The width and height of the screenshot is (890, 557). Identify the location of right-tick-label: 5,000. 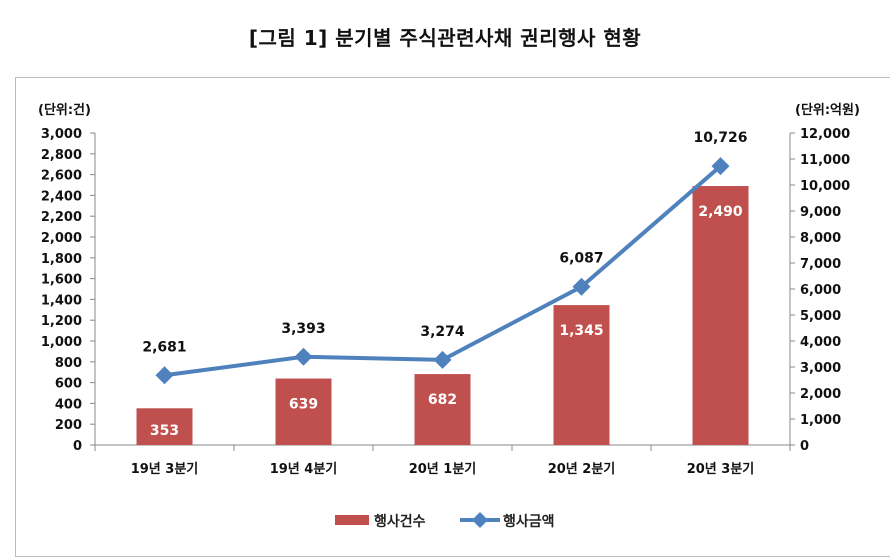
(820, 316).